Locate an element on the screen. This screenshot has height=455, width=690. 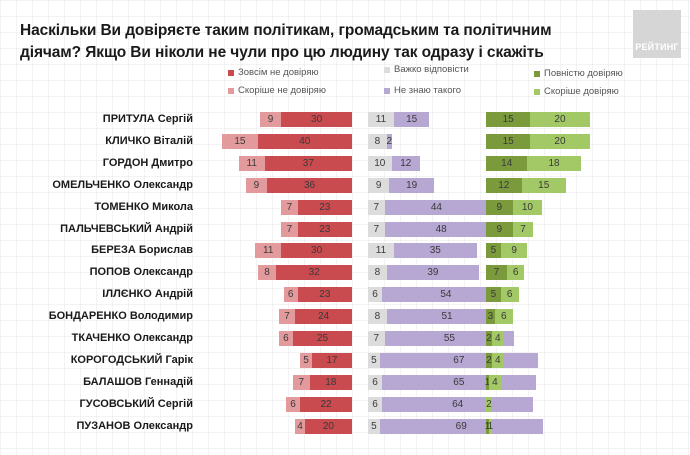
bar-rather-trust: 1 is located at coordinates (490, 426).